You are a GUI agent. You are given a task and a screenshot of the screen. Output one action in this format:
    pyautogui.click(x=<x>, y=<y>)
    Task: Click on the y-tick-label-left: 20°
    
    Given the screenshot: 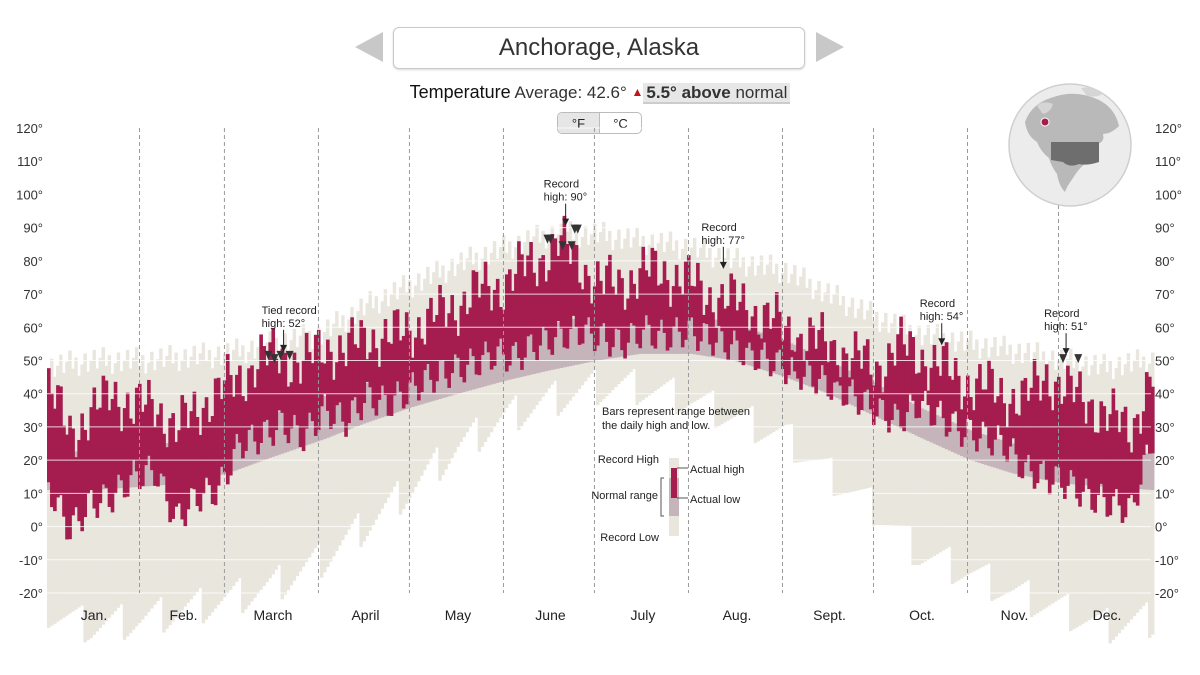 What is the action you would take?
    pyautogui.click(x=33, y=460)
    